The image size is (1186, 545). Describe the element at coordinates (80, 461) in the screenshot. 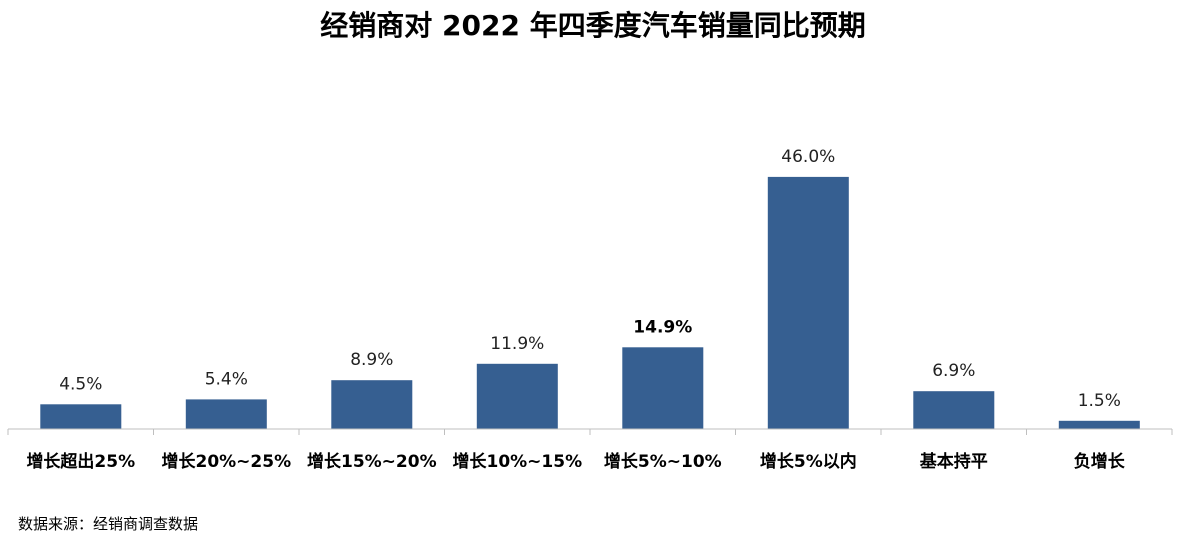

I see `category-label-1: 增长超出25%` at that location.